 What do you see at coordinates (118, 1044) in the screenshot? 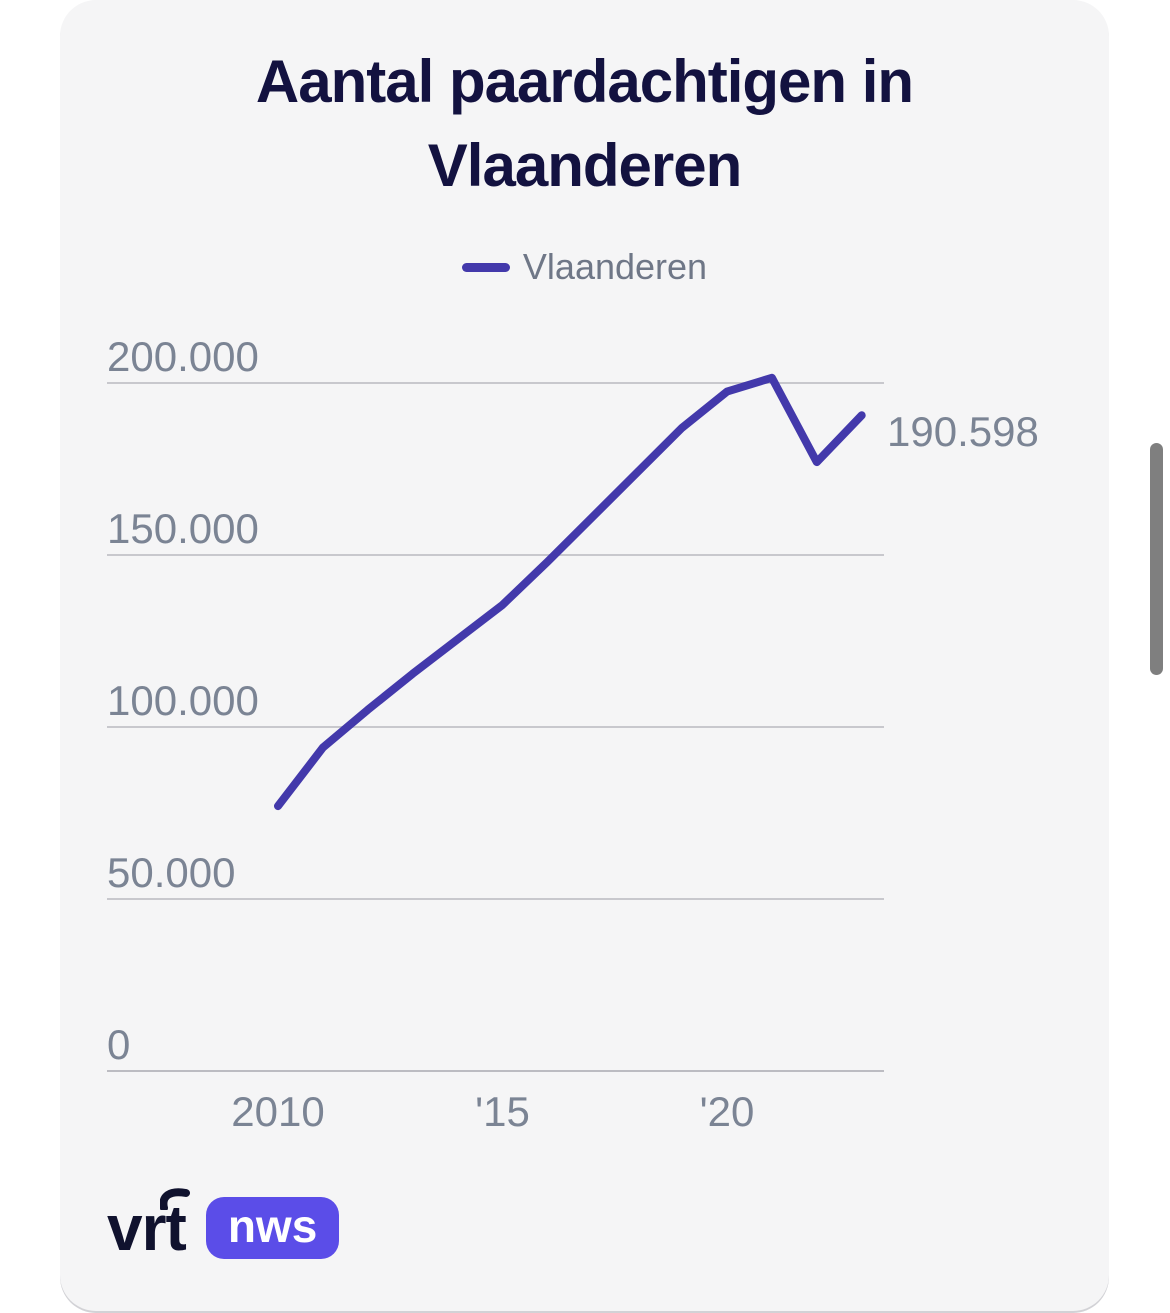
I see `y-axis-label-0: 0` at bounding box center [118, 1044].